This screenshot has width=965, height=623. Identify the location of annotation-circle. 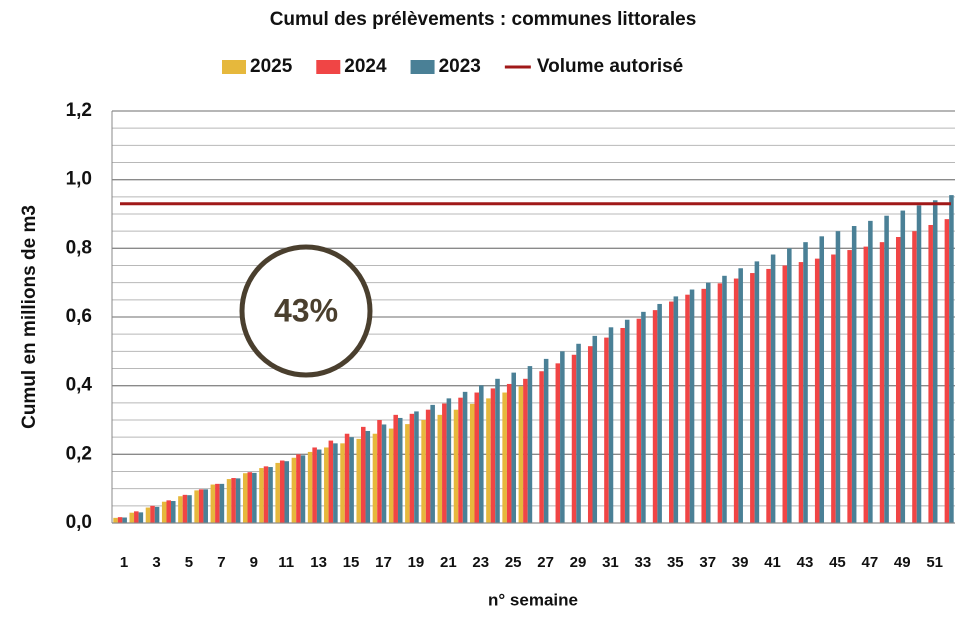
(306, 311).